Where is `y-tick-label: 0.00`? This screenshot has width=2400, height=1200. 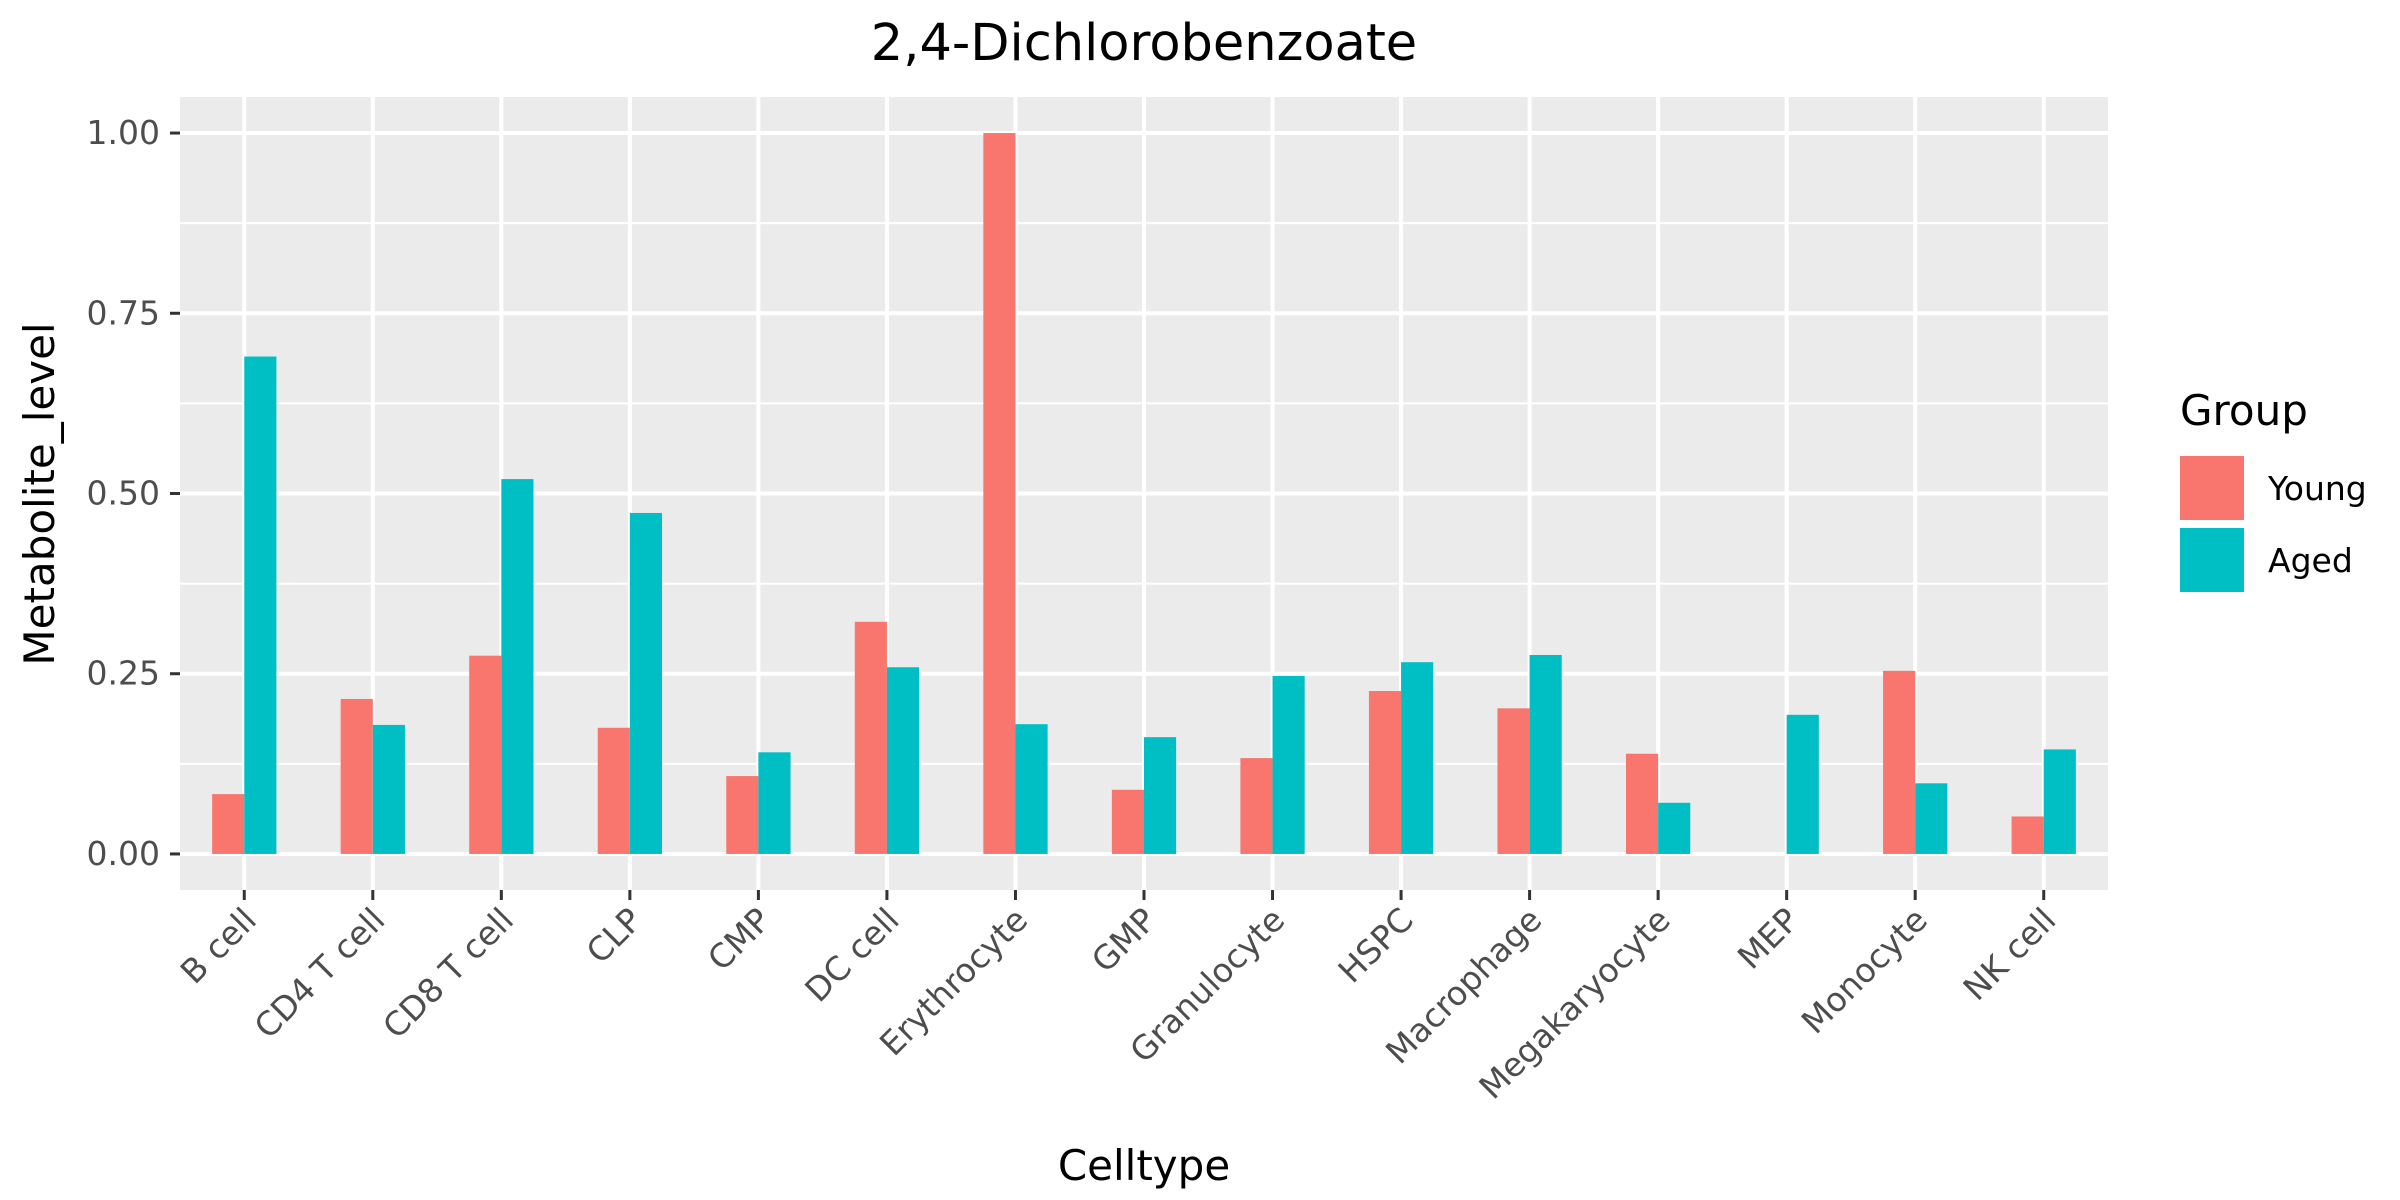 y-tick-label: 0.00 is located at coordinates (123, 853).